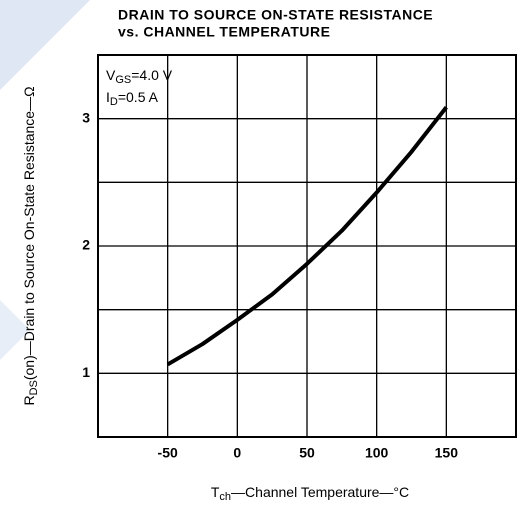 The height and width of the screenshot is (508, 526). Describe the element at coordinates (377, 453) in the screenshot. I see `x-tick-label: 100` at that location.